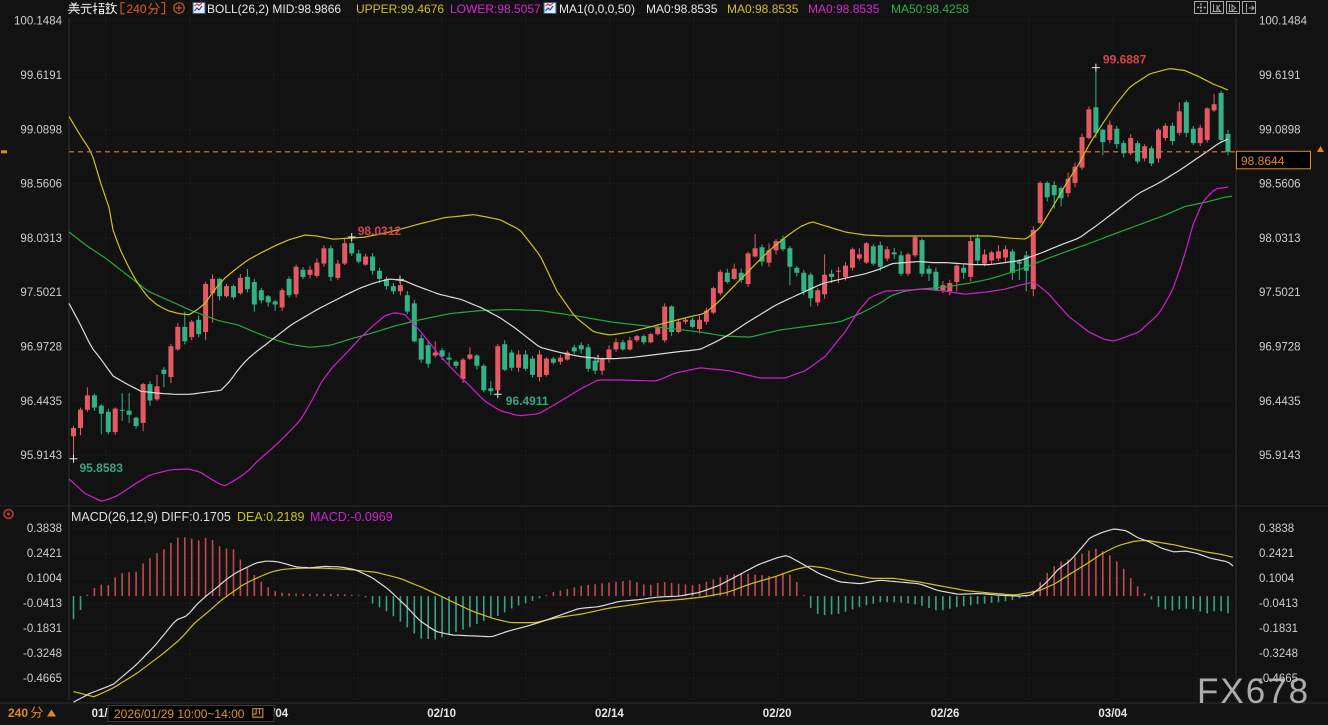 The height and width of the screenshot is (725, 1328). What do you see at coordinates (400, 9) in the screenshot?
I see `svg-text: UPPER:99.4676` at bounding box center [400, 9].